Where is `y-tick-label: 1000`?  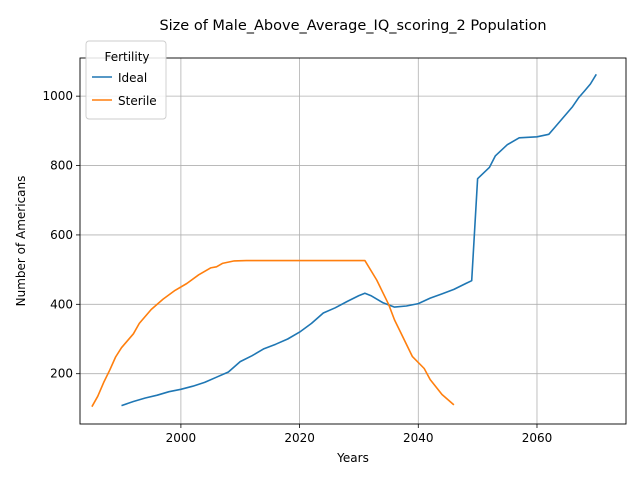
y-tick-label: 1000 is located at coordinates (57, 96).